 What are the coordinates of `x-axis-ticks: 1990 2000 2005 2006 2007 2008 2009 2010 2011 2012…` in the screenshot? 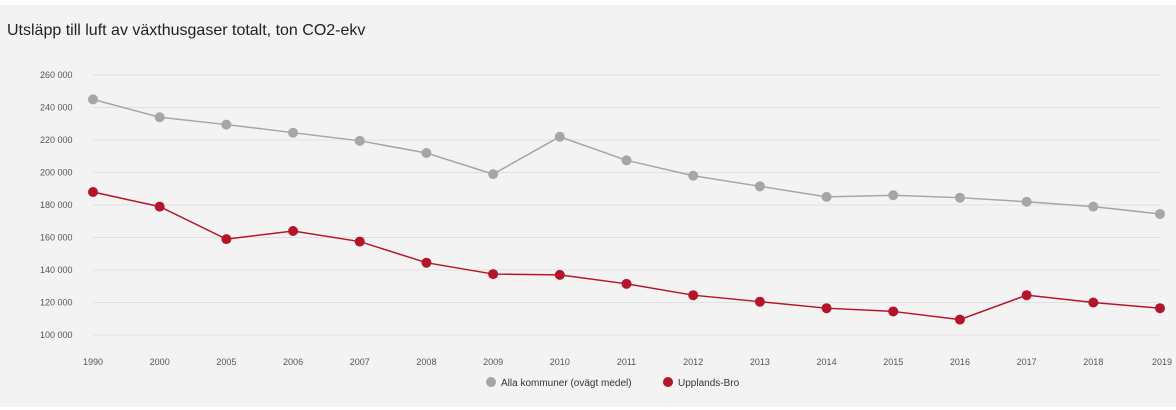 It's located at (627, 362).